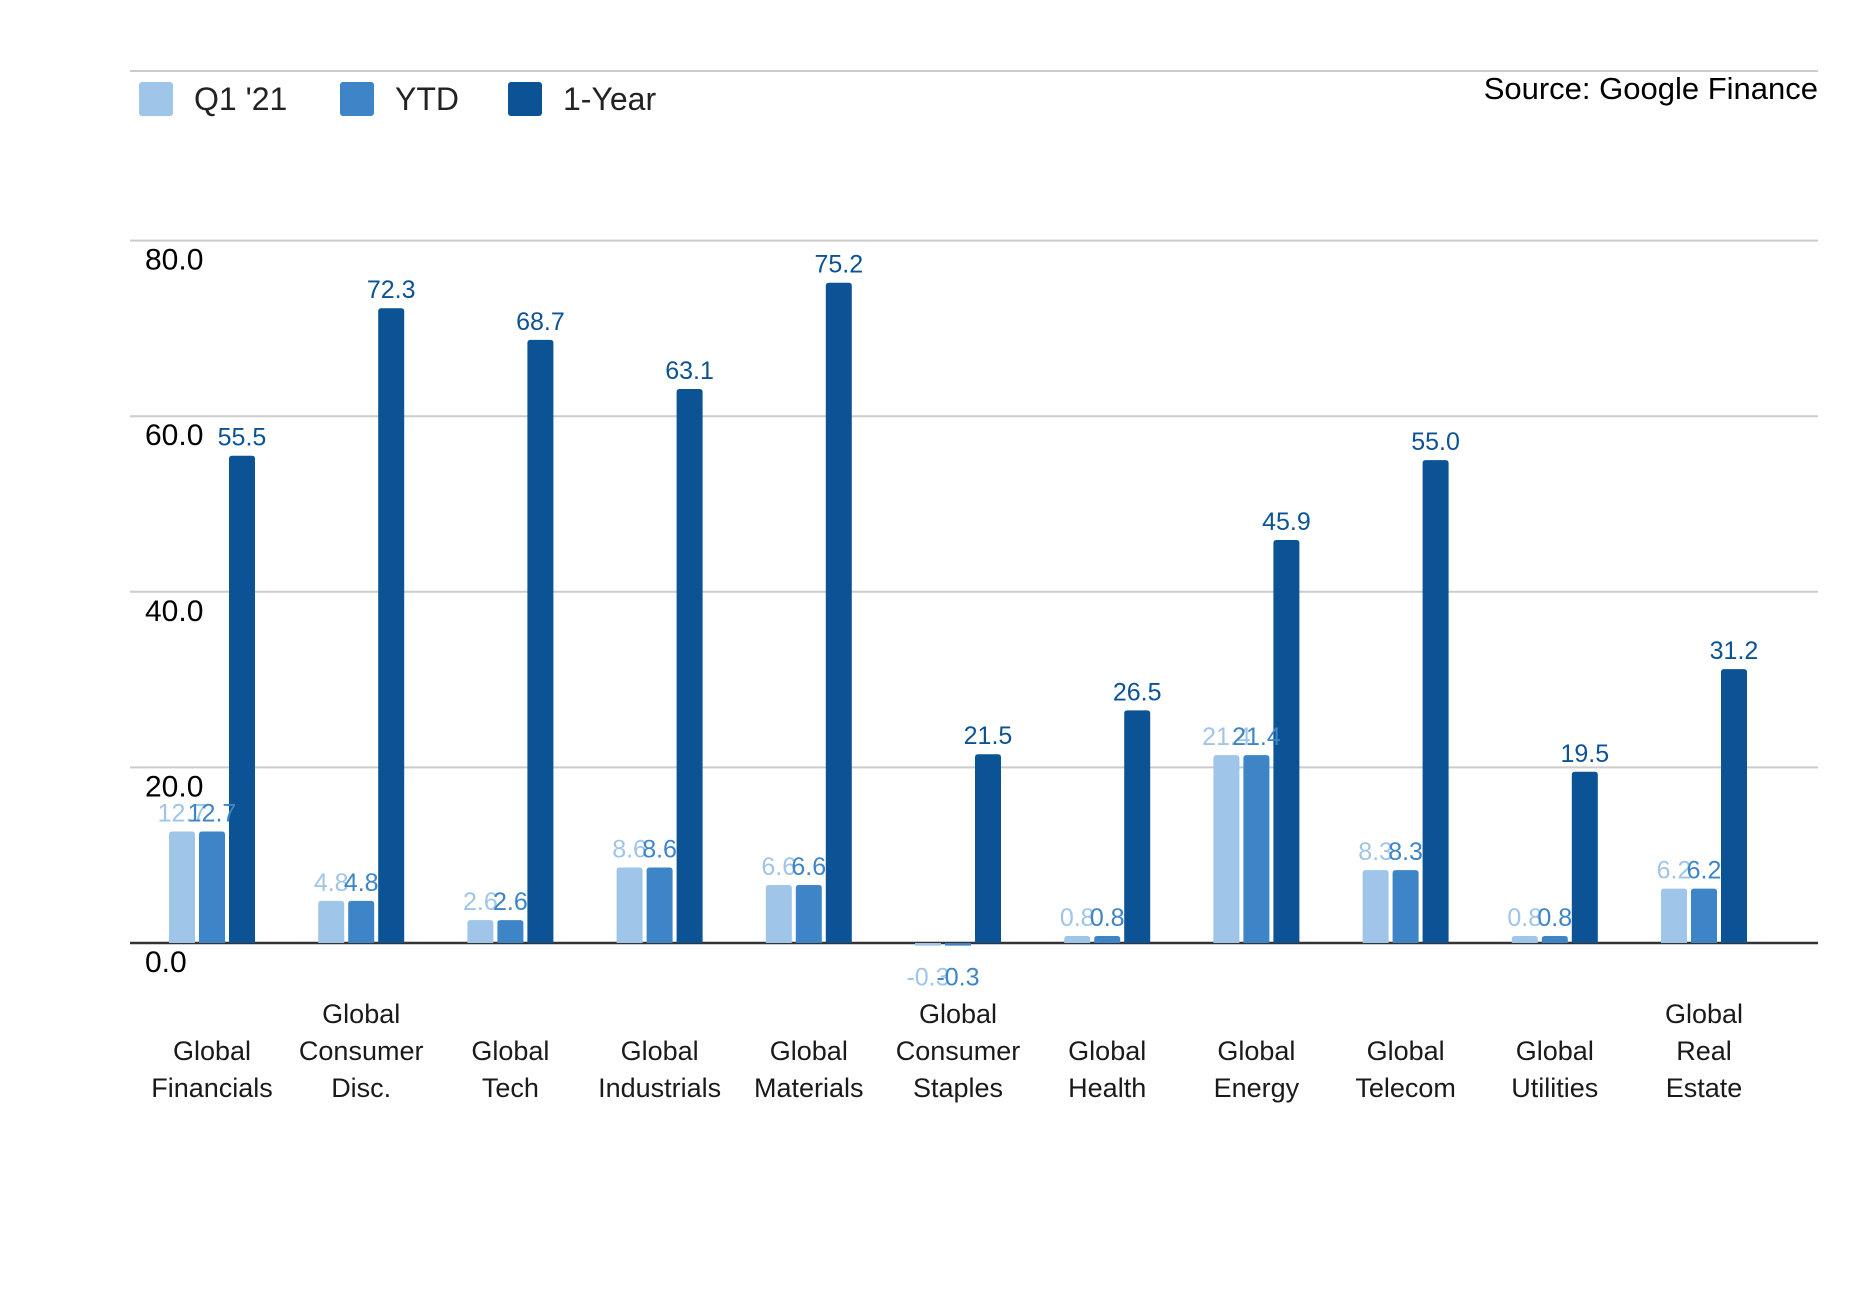 Image resolution: width=1861 pixels, height=1290 pixels. Describe the element at coordinates (1584, 754) in the screenshot. I see `data-label-oneyear-9: 19.5` at that location.